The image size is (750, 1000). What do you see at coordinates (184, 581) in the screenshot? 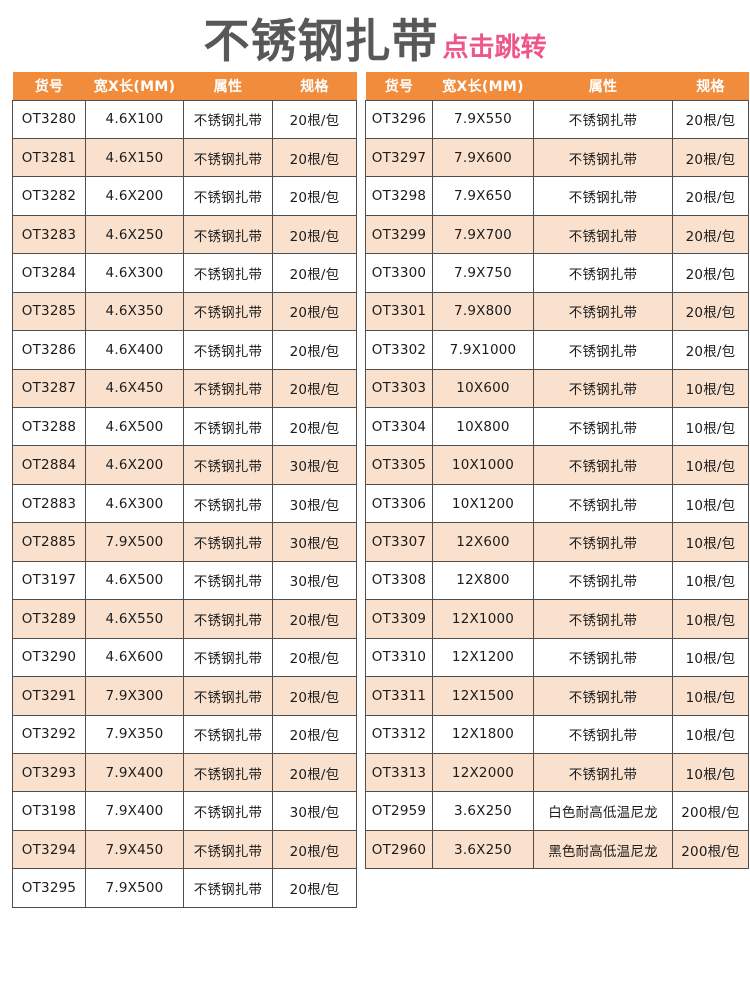
I see `table-row: OT3197 4.6X500 不锈钢扎带 30根/包` at bounding box center [184, 581].